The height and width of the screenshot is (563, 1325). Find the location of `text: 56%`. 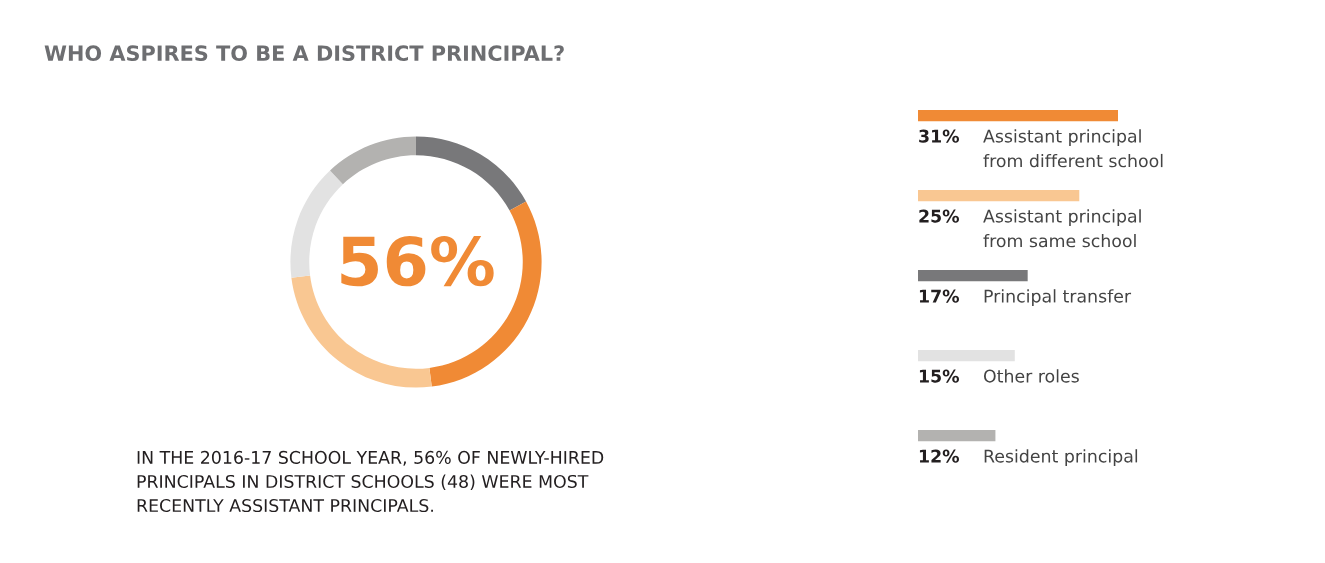

text: 56% is located at coordinates (417, 261).